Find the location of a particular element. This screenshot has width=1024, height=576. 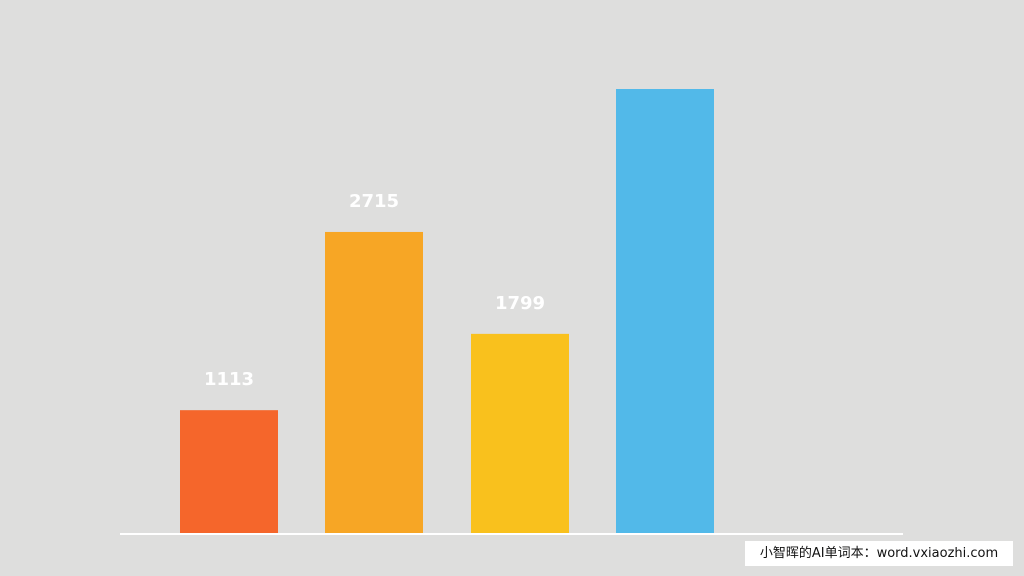

bar-1-value-label: 1113 is located at coordinates (229, 379).